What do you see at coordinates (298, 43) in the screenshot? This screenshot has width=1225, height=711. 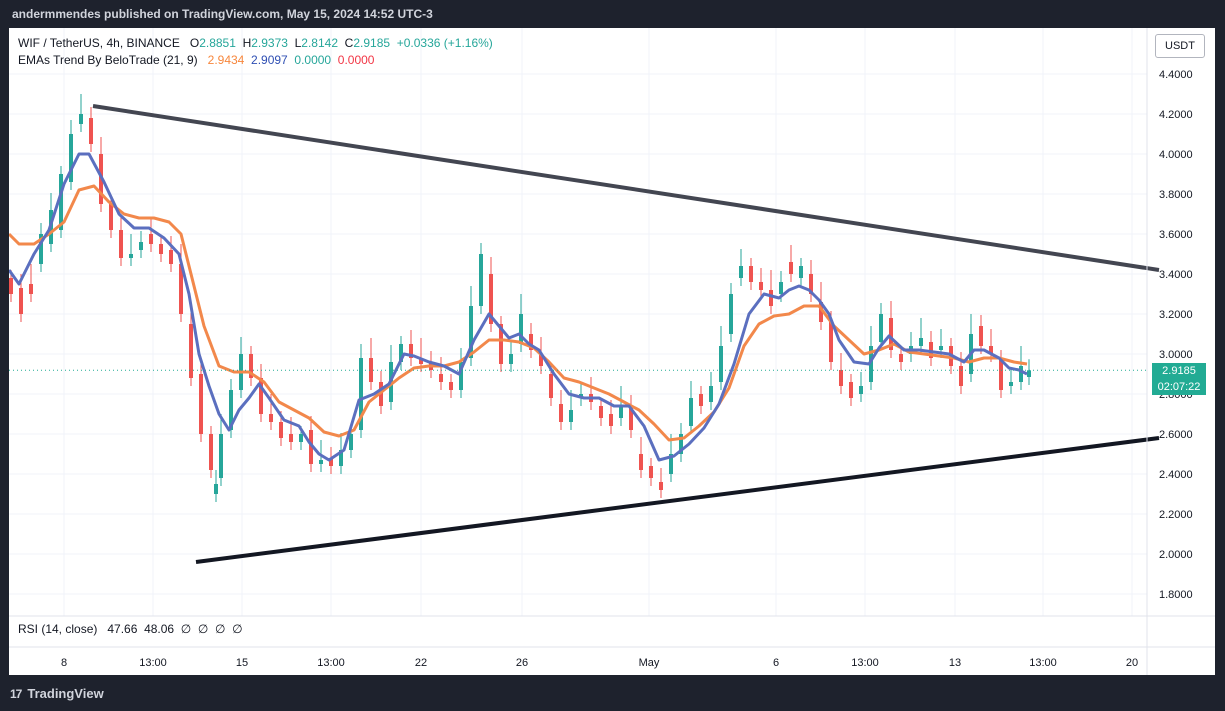 I see `low-label: L` at bounding box center [298, 43].